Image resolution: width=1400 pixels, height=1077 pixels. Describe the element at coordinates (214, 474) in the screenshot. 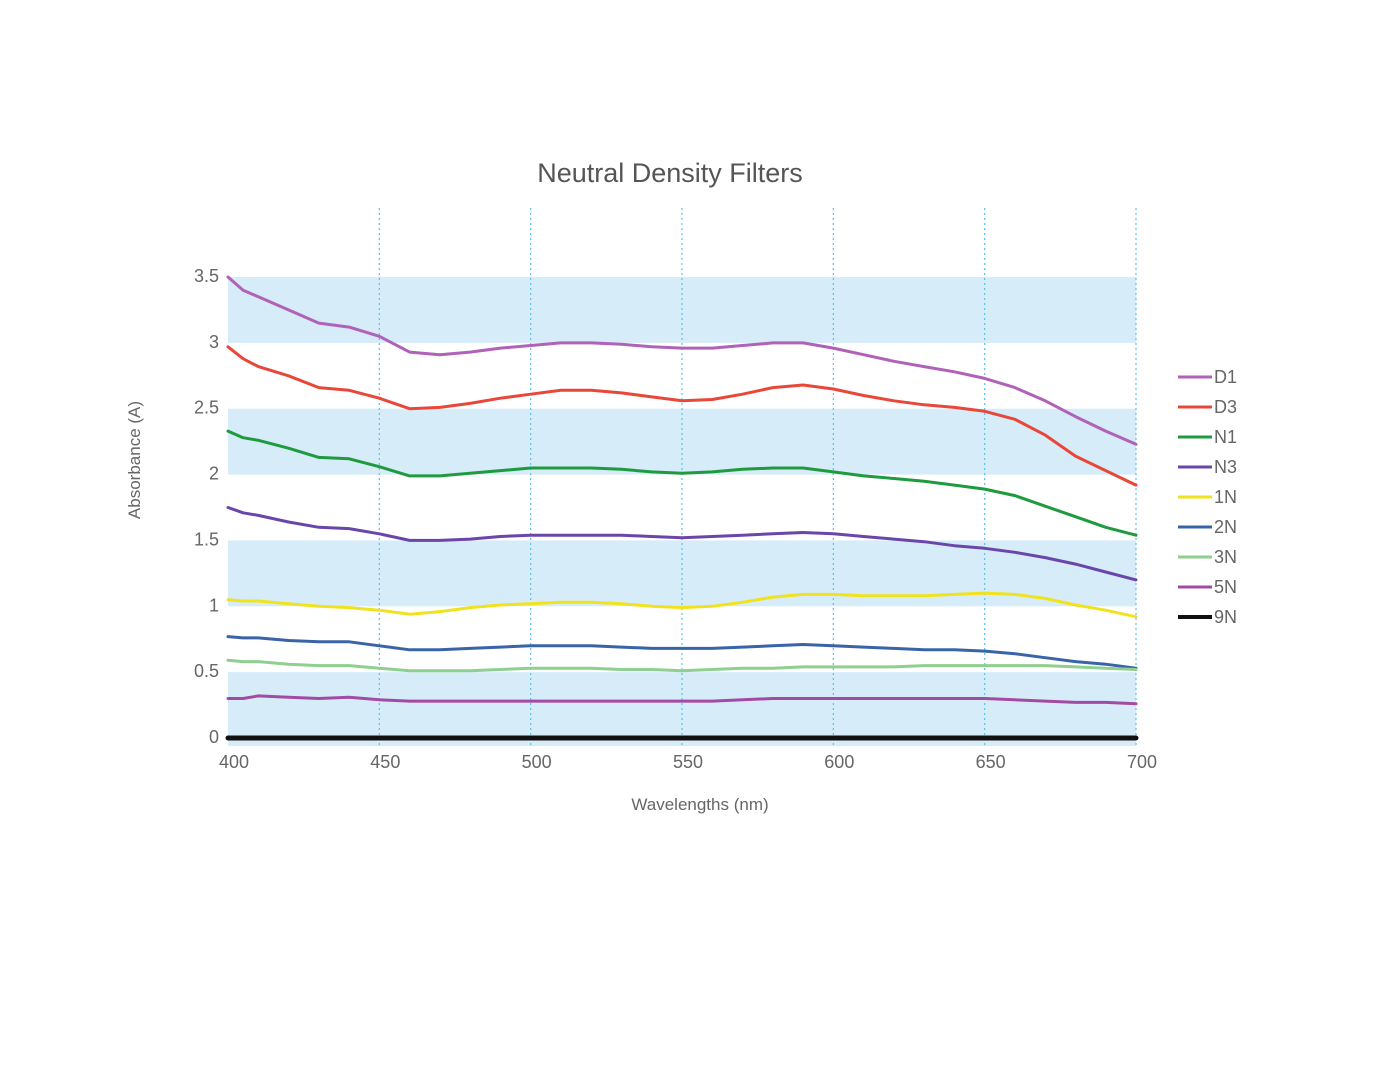

I see `y-tick-label: 2` at that location.